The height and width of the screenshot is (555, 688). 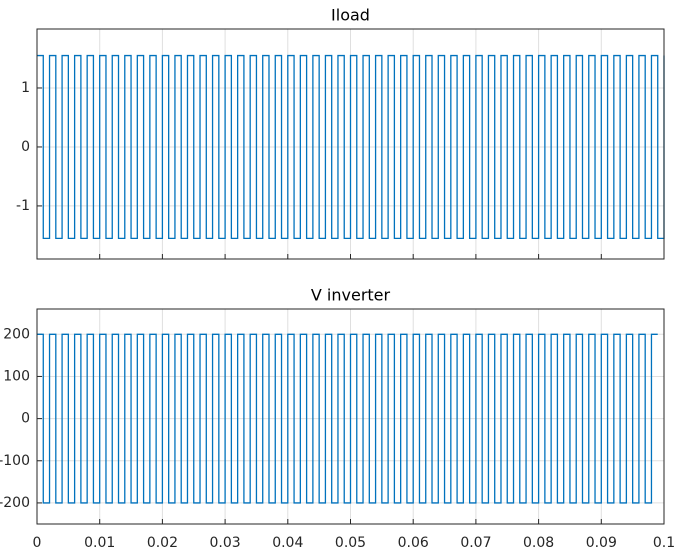 What do you see at coordinates (99, 543) in the screenshot?
I see `x-tick-label: 0.01` at bounding box center [99, 543].